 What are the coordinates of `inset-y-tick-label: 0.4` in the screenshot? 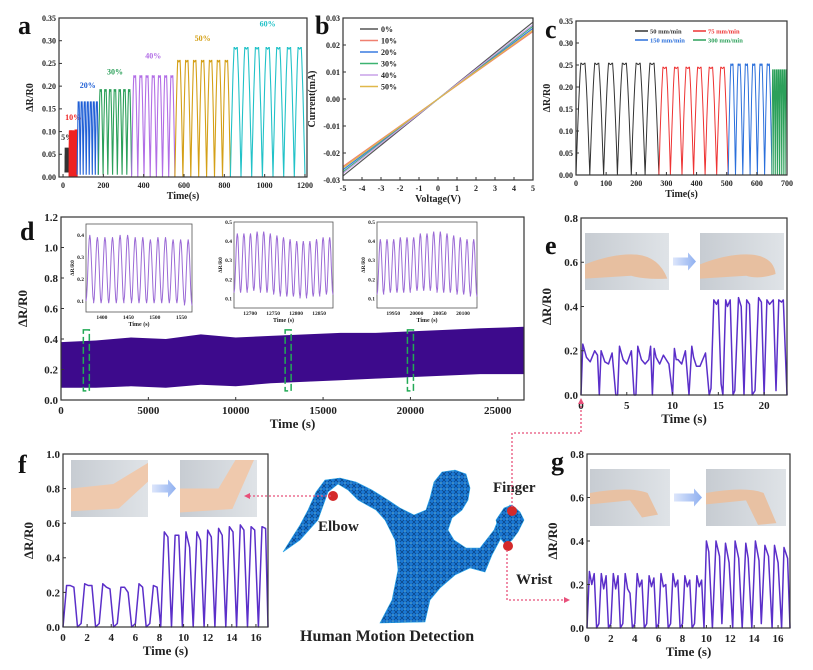 It's located at (228, 242).